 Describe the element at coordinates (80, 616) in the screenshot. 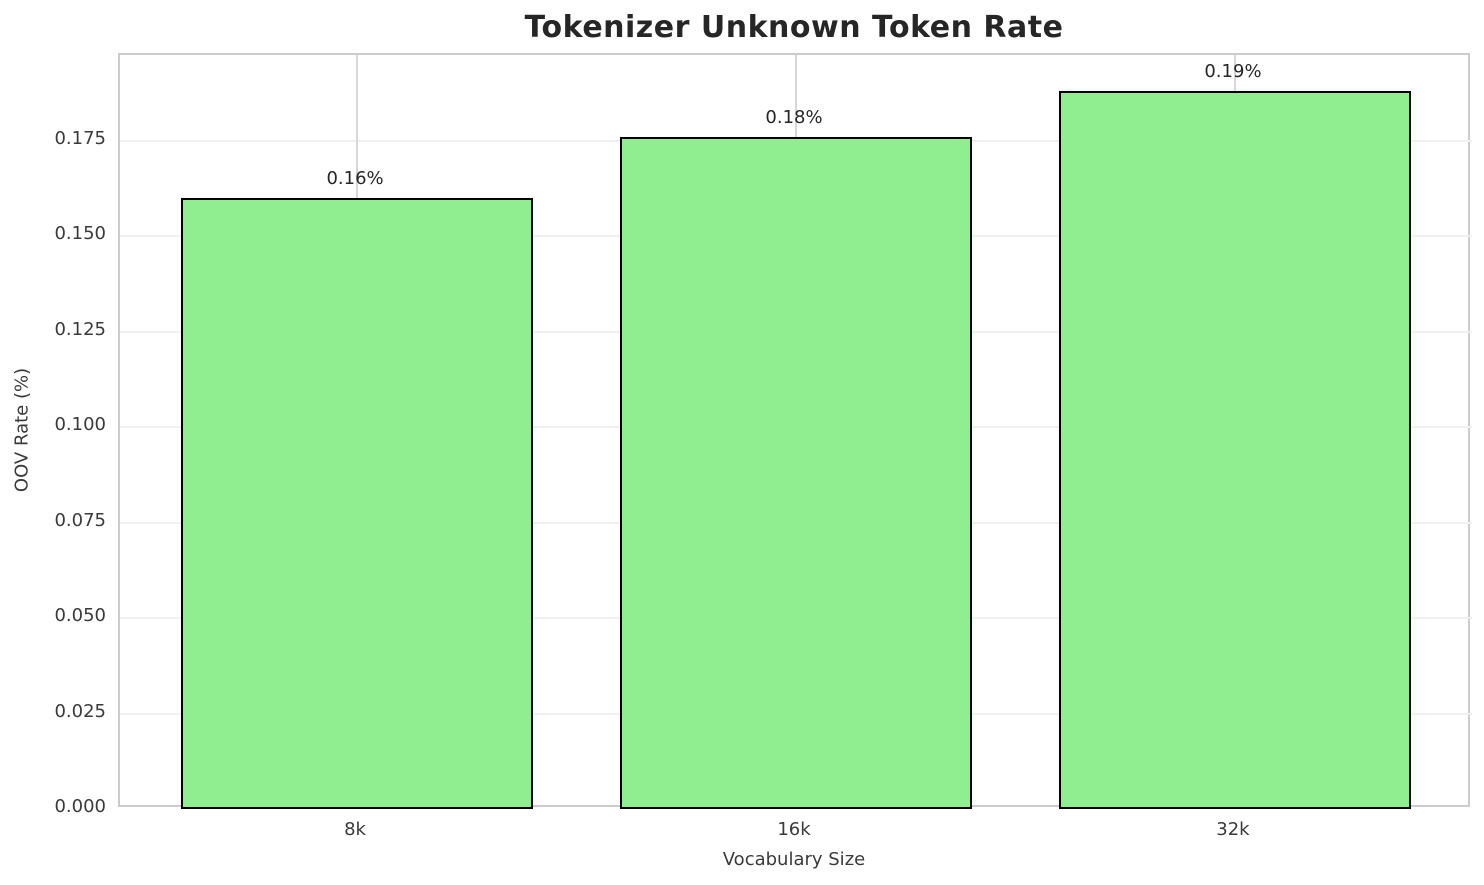

I see `y-tick-label: 0.050` at that location.